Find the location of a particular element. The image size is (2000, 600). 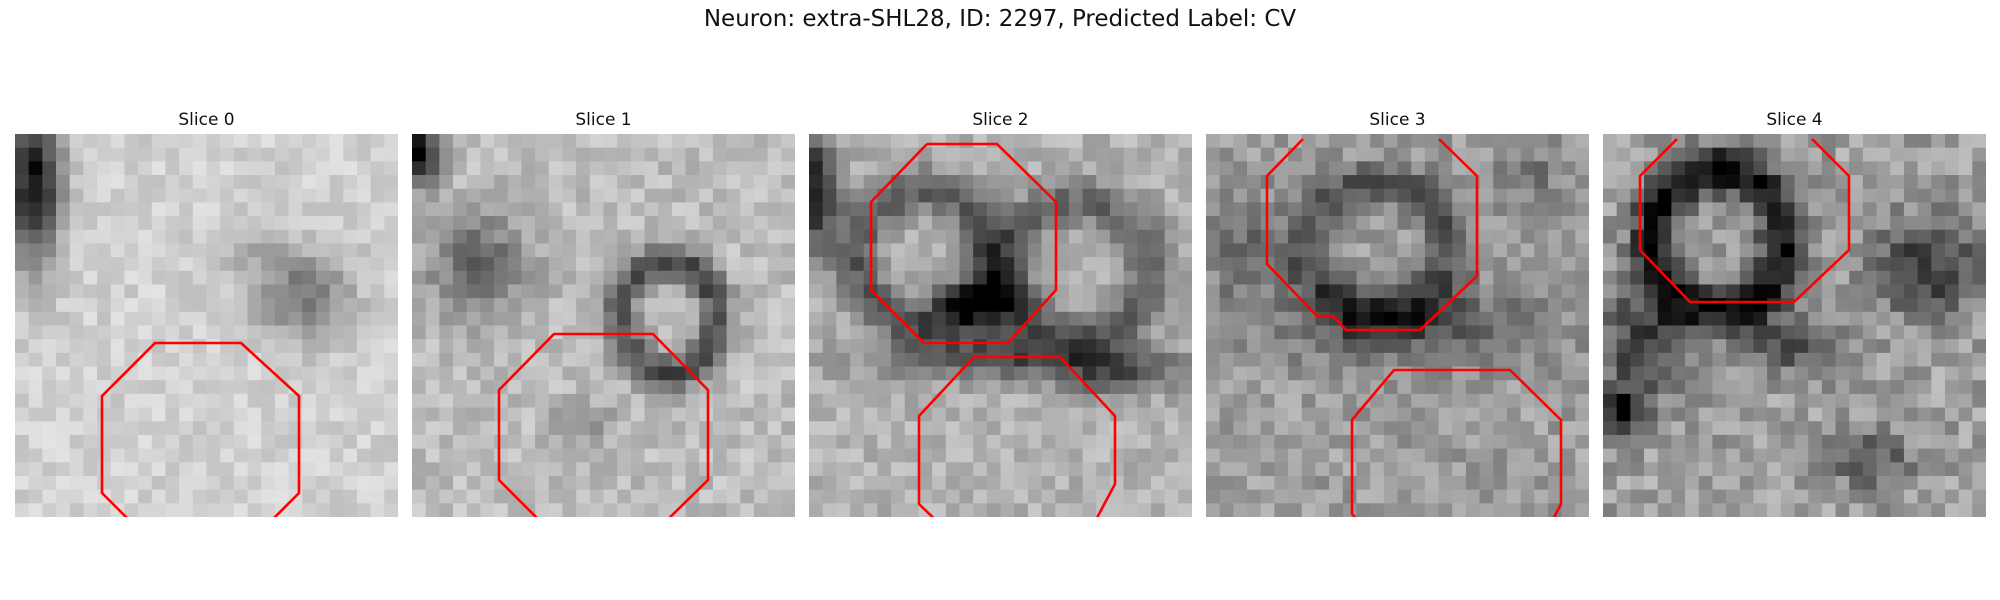

slice-title: Slice 3 is located at coordinates (1397, 120).